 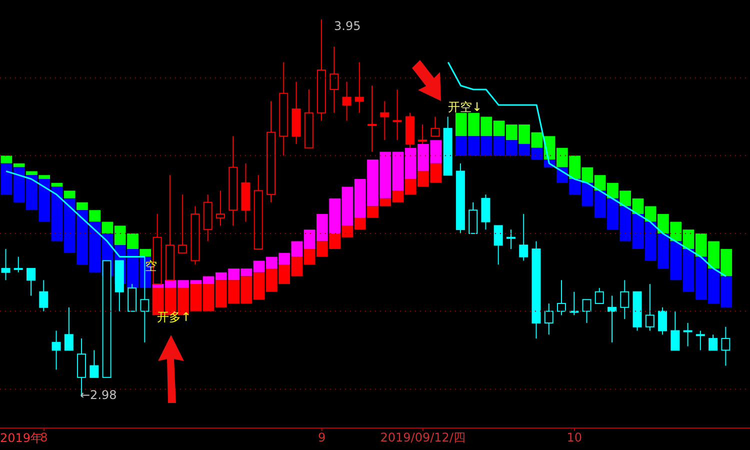 I want to click on x-tick-label: 8, so click(x=44, y=437).